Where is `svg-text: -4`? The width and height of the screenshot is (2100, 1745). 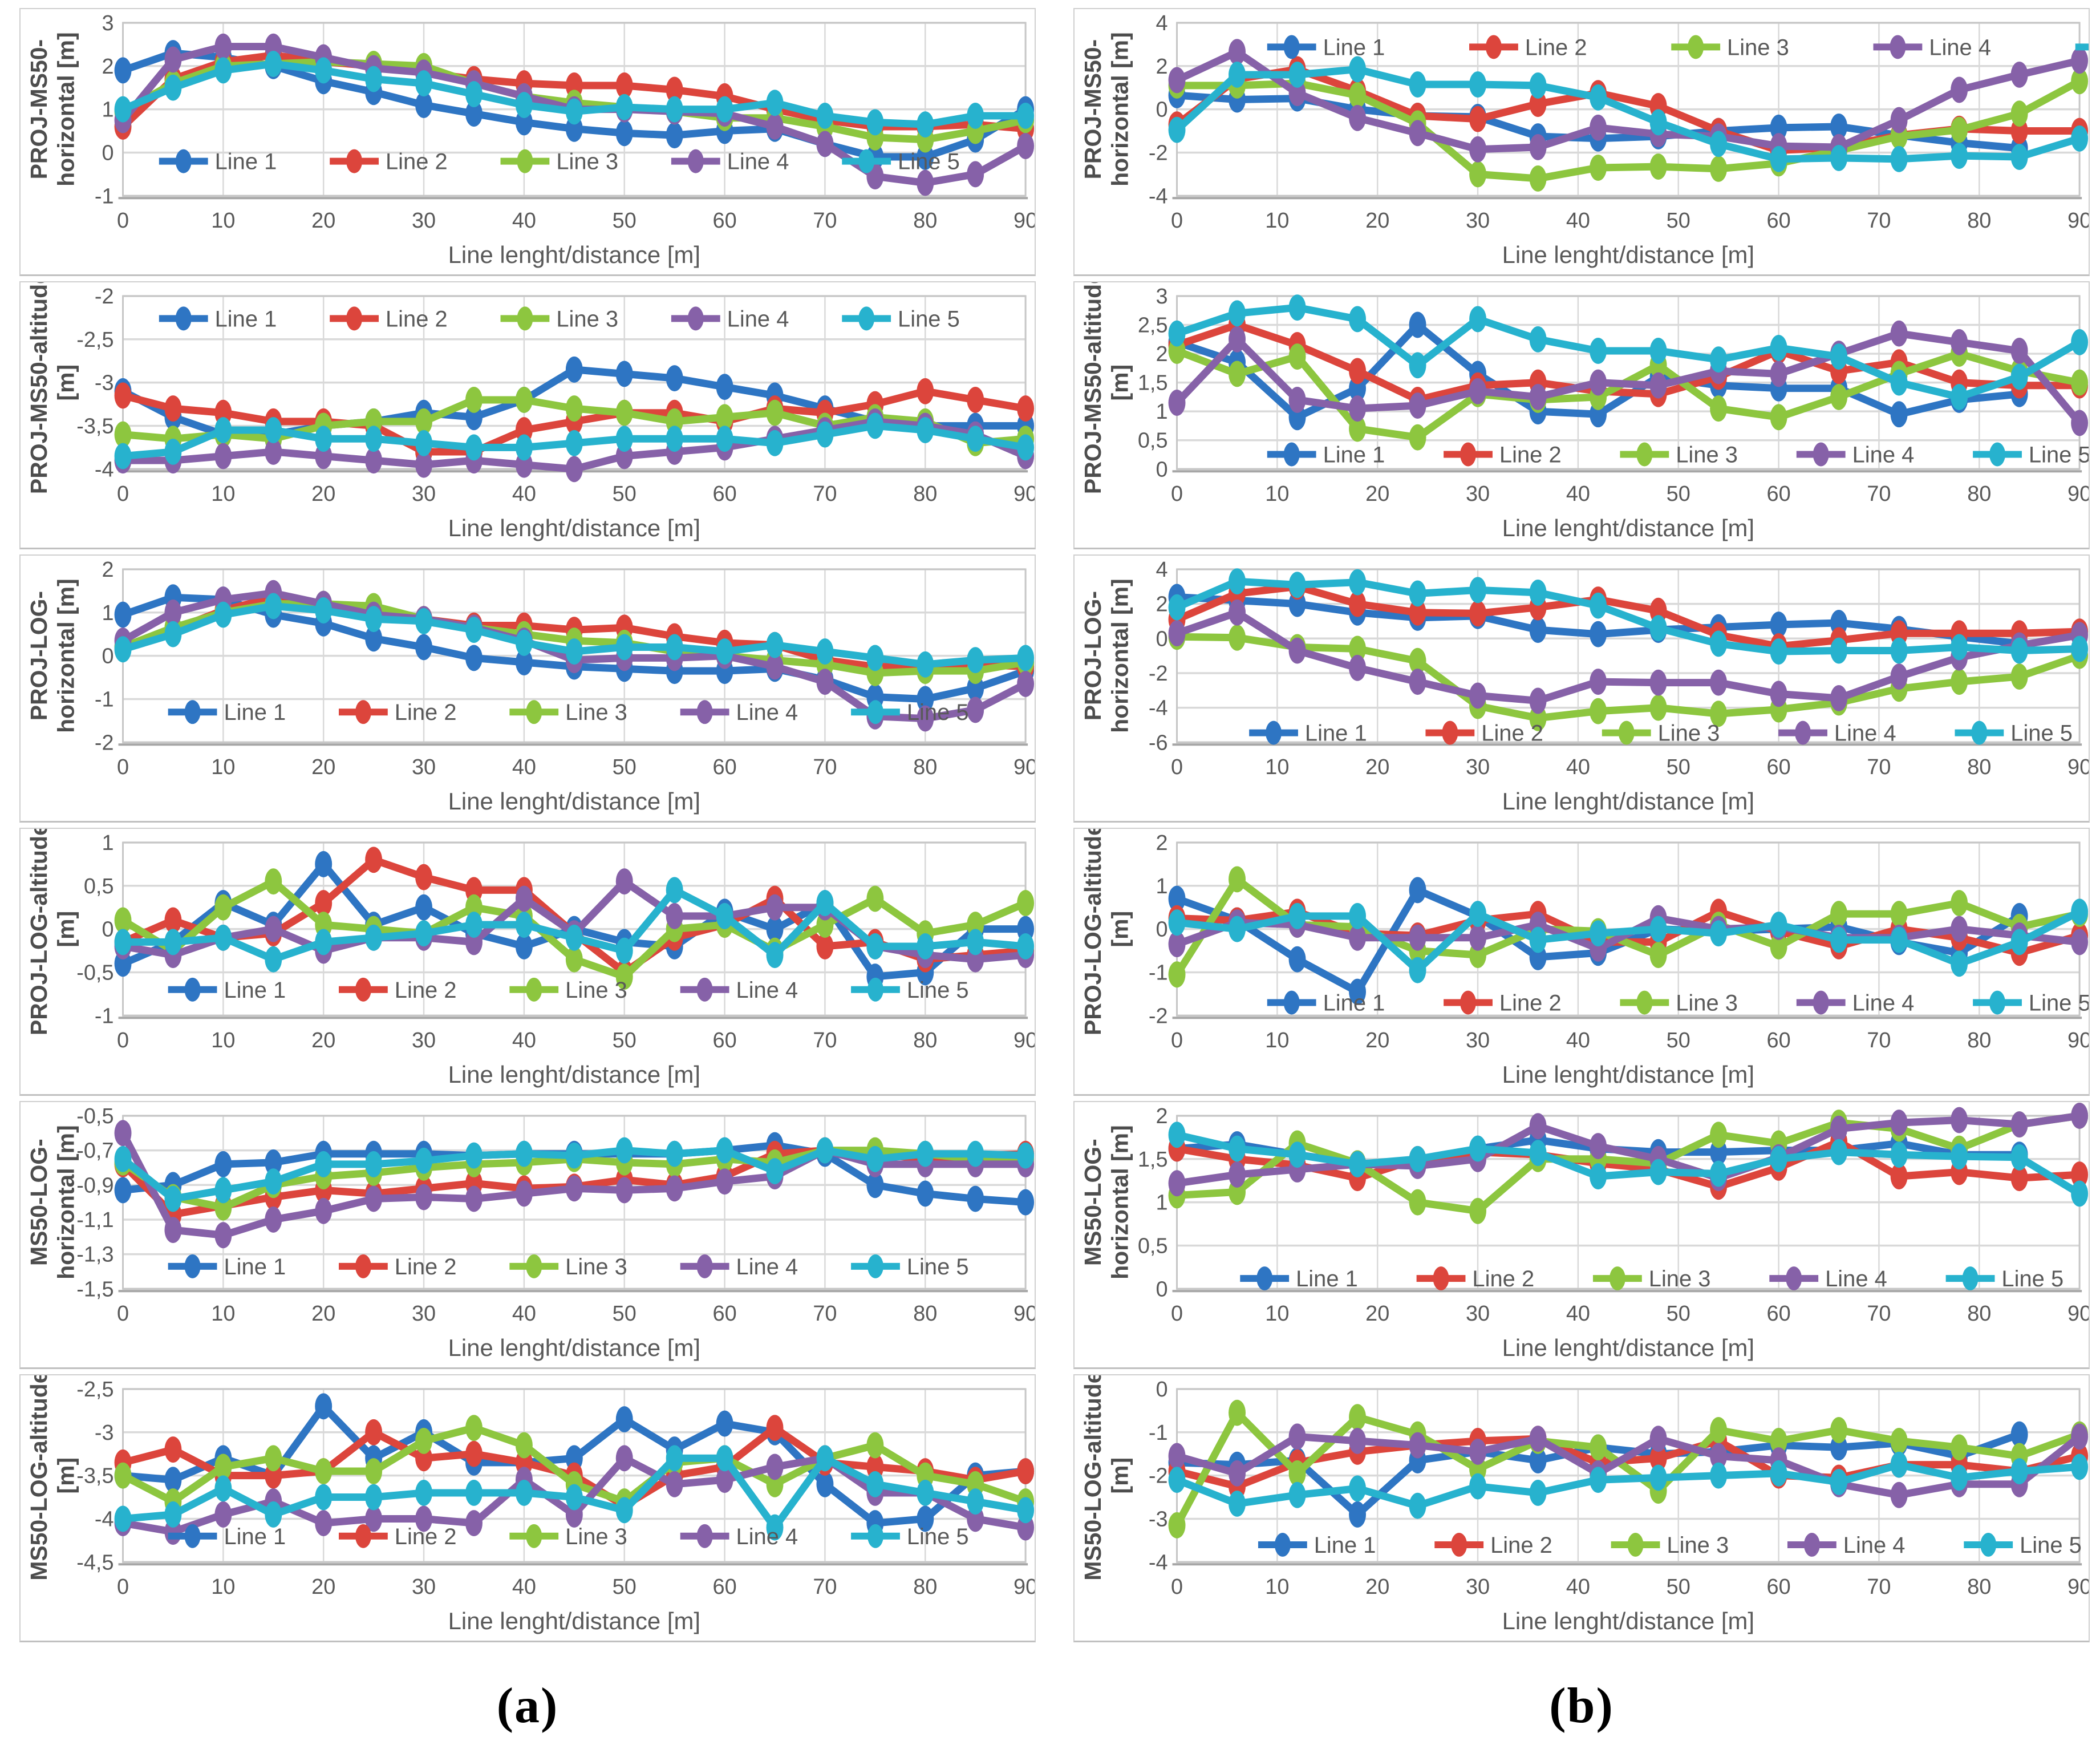
svg-text: -4 is located at coordinates (104, 469).